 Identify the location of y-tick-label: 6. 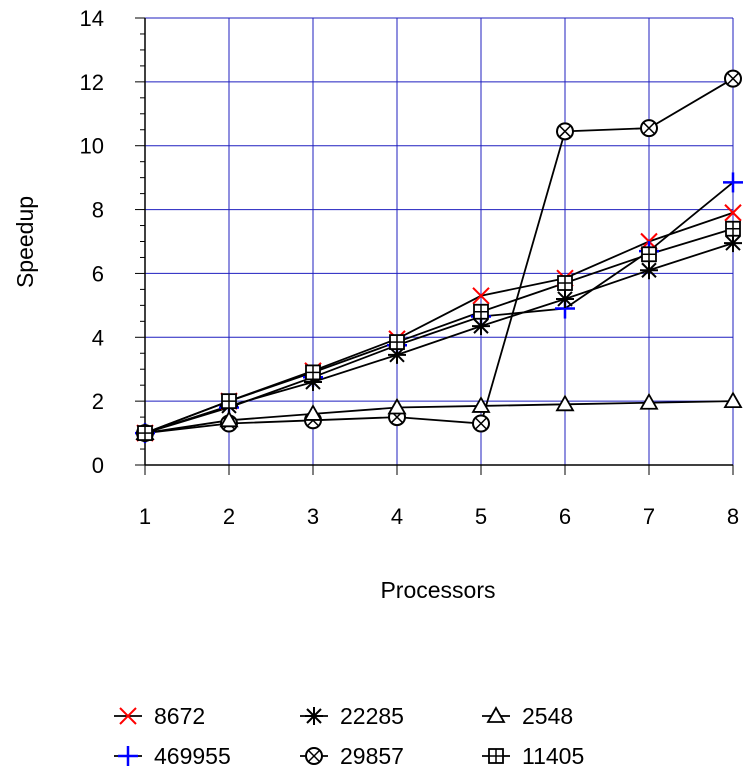
(98, 273).